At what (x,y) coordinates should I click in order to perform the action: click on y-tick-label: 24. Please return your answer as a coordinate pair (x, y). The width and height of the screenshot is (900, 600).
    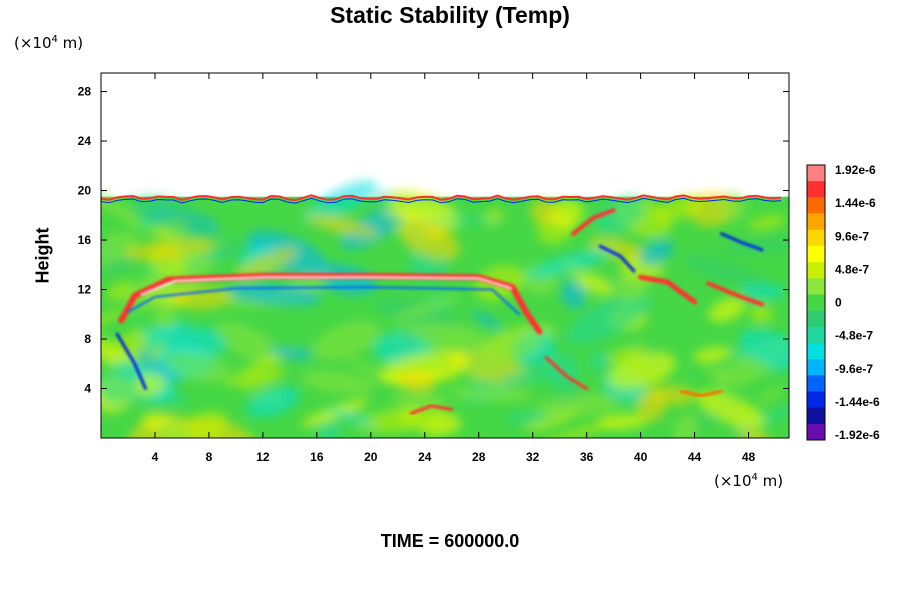
    Looking at the image, I should click on (85, 141).